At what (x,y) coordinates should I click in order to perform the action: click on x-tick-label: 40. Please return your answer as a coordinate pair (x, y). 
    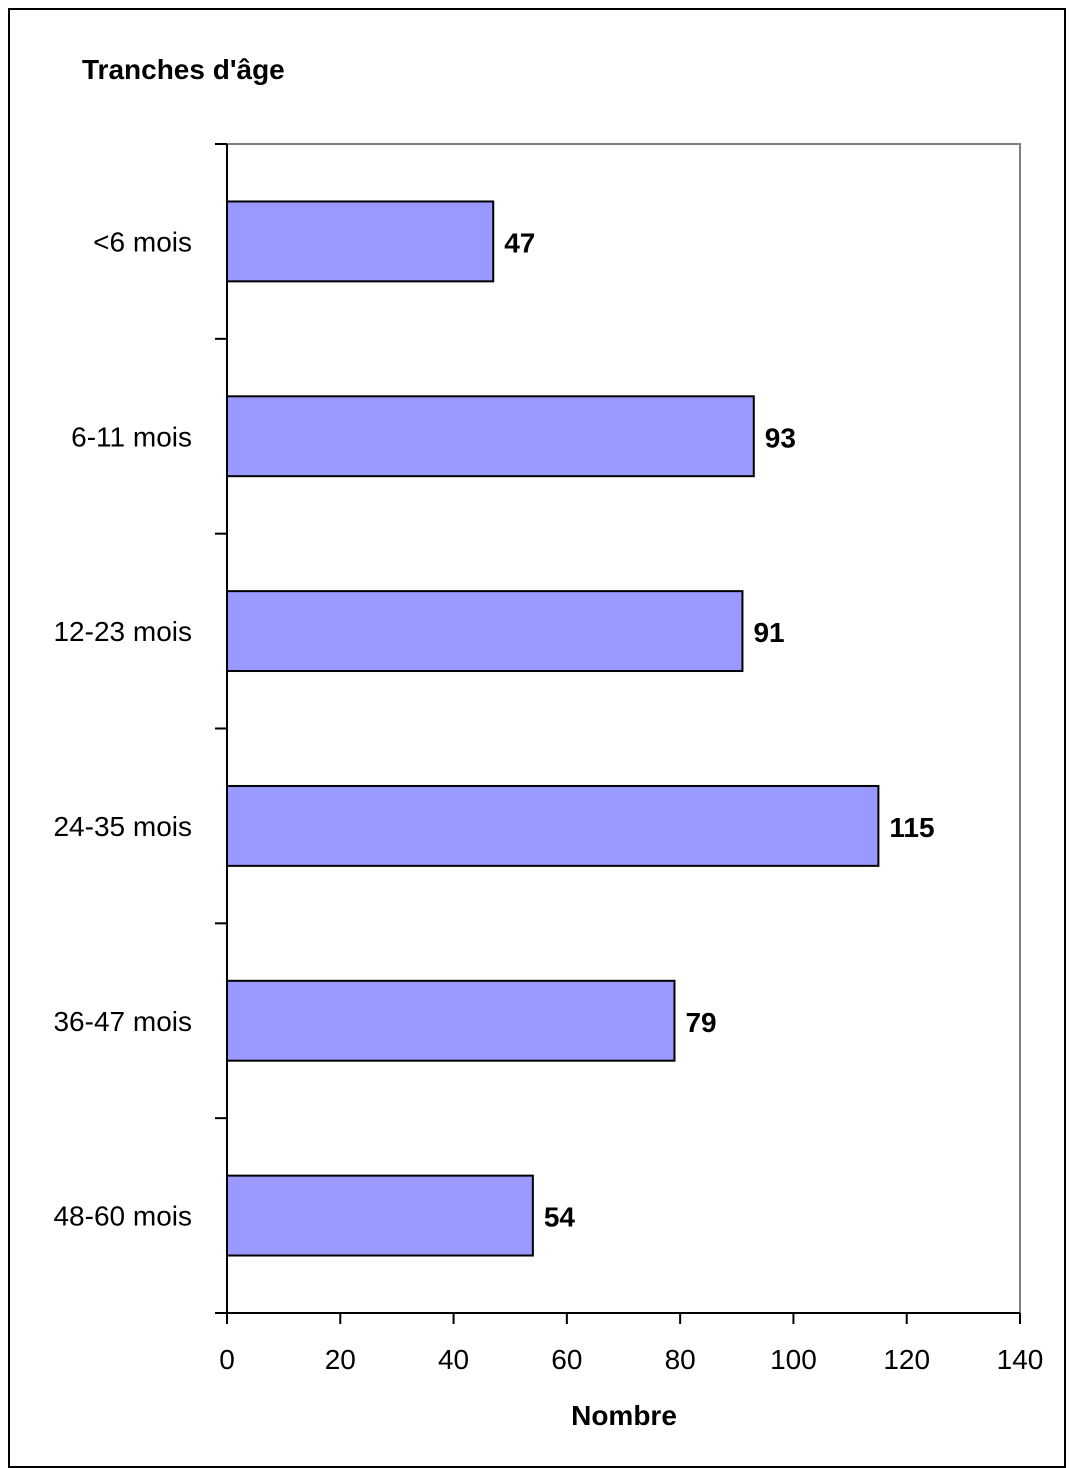
    Looking at the image, I should click on (453, 1359).